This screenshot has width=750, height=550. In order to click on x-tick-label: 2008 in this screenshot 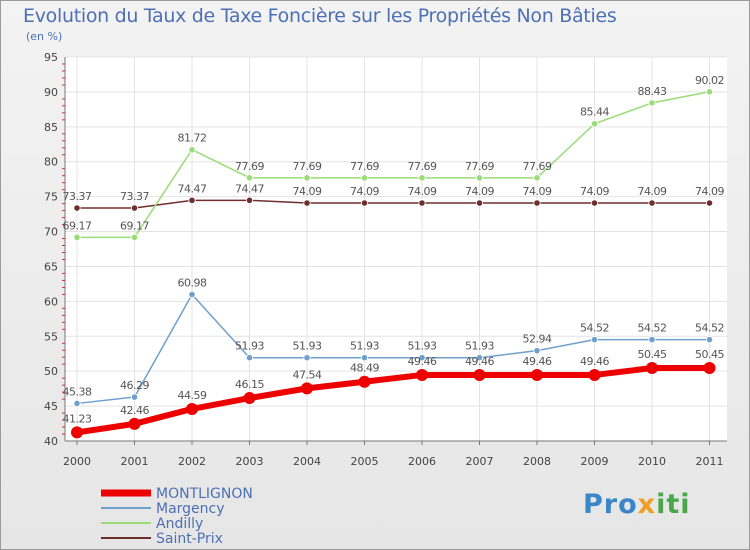, I will do `click(537, 461)`.